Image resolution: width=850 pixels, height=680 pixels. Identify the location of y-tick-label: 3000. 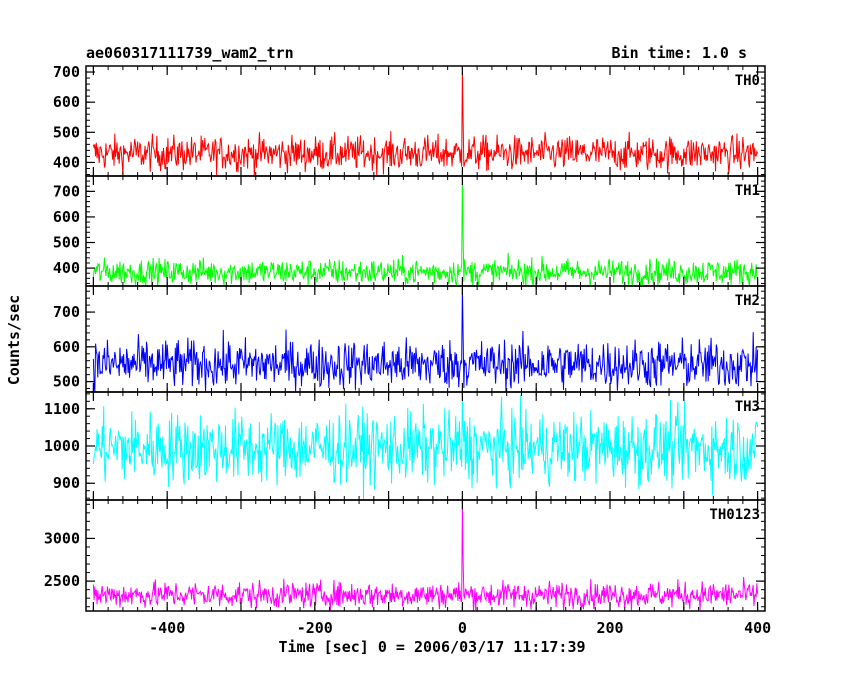
(62, 538).